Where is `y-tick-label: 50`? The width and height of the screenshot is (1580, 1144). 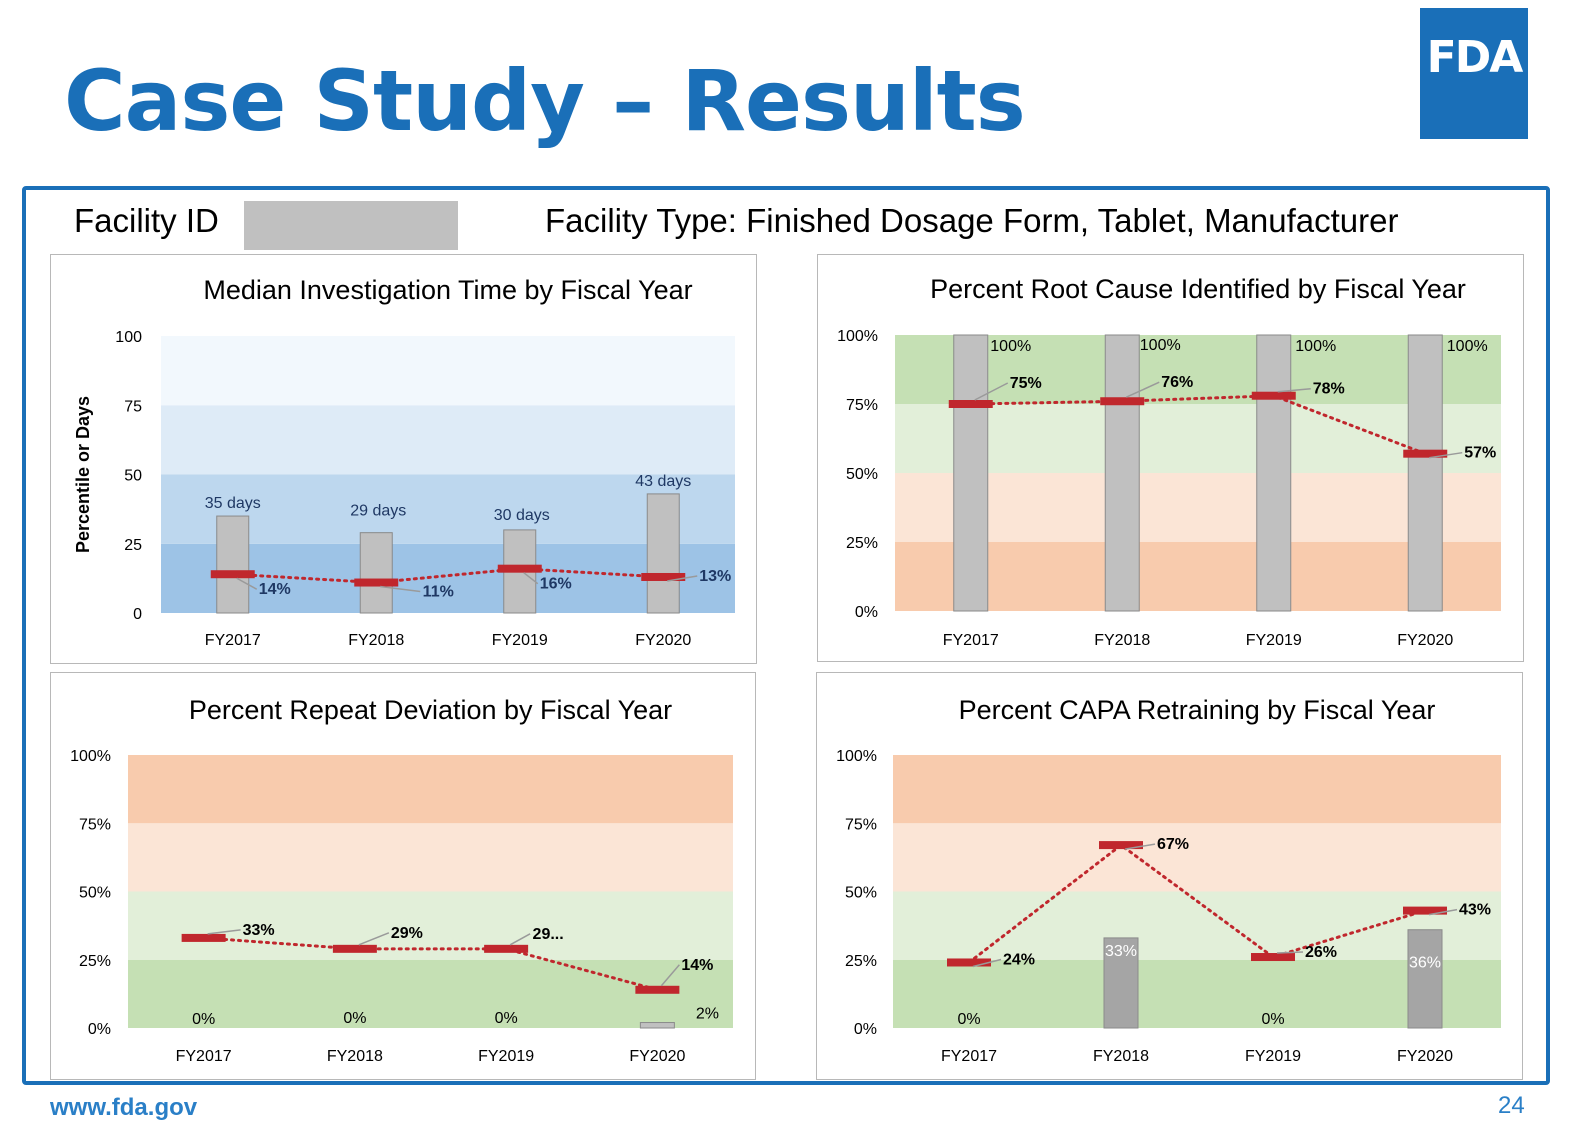 y-tick-label: 50 is located at coordinates (133, 476).